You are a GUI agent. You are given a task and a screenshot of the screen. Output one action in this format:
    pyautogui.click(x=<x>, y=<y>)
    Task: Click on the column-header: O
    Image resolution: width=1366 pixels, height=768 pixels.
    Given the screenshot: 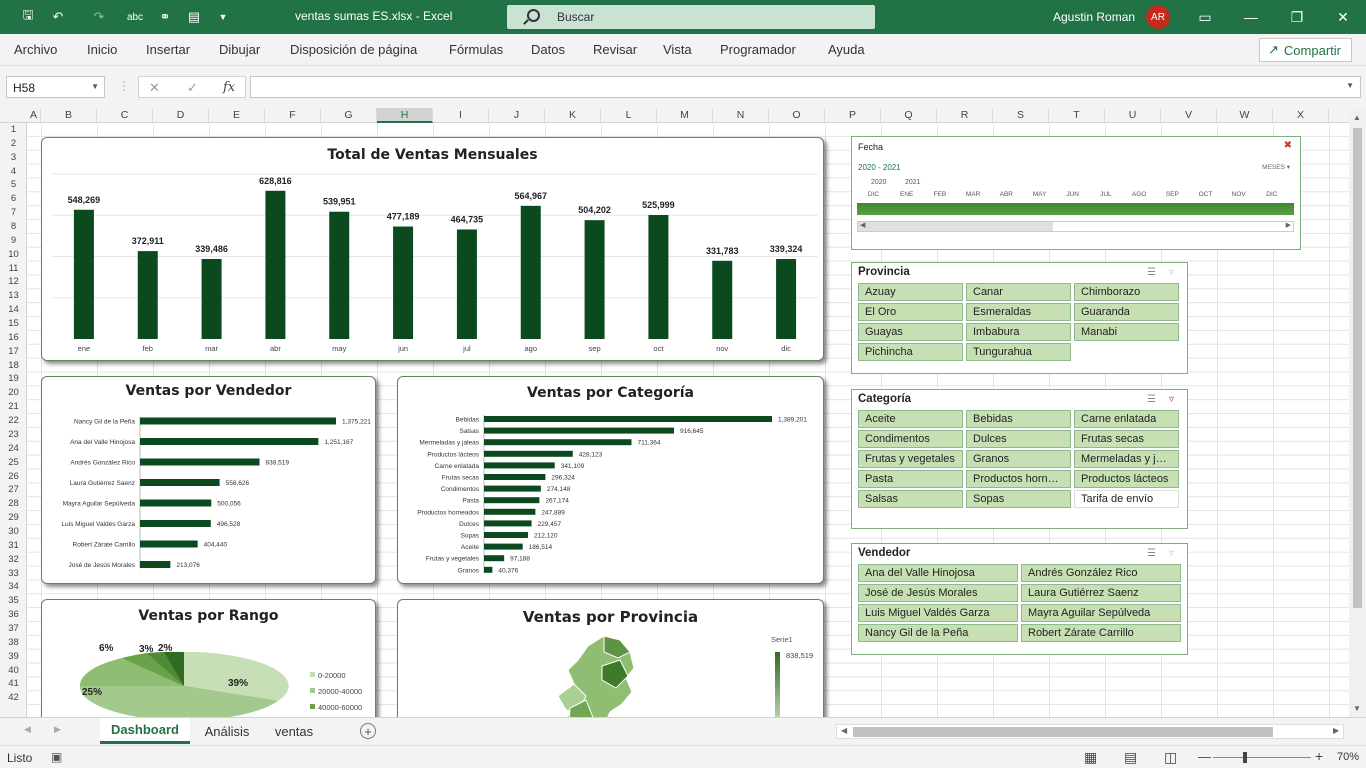 What is the action you would take?
    pyautogui.click(x=797, y=115)
    